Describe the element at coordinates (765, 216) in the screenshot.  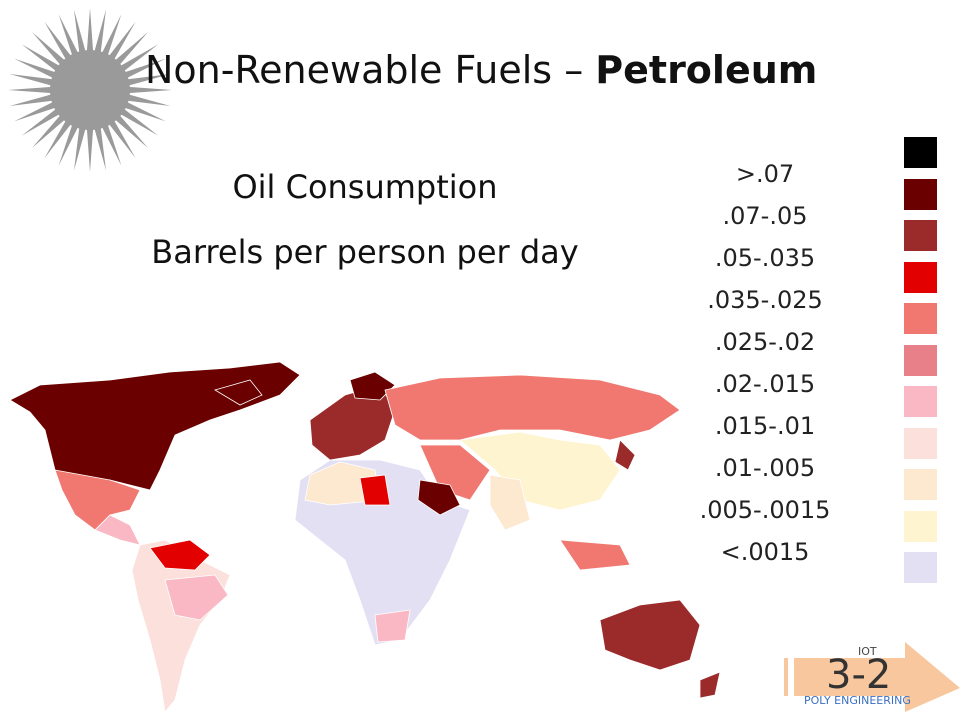
I see `legend-label: .07-.05` at that location.